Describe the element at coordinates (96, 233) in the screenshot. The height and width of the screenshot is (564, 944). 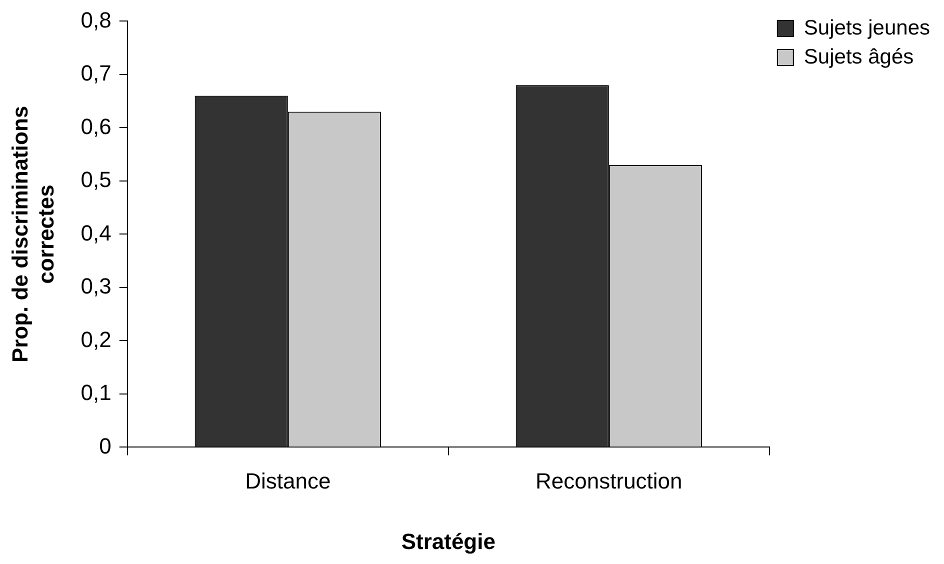
I see `y-tick-label: 0,4` at that location.